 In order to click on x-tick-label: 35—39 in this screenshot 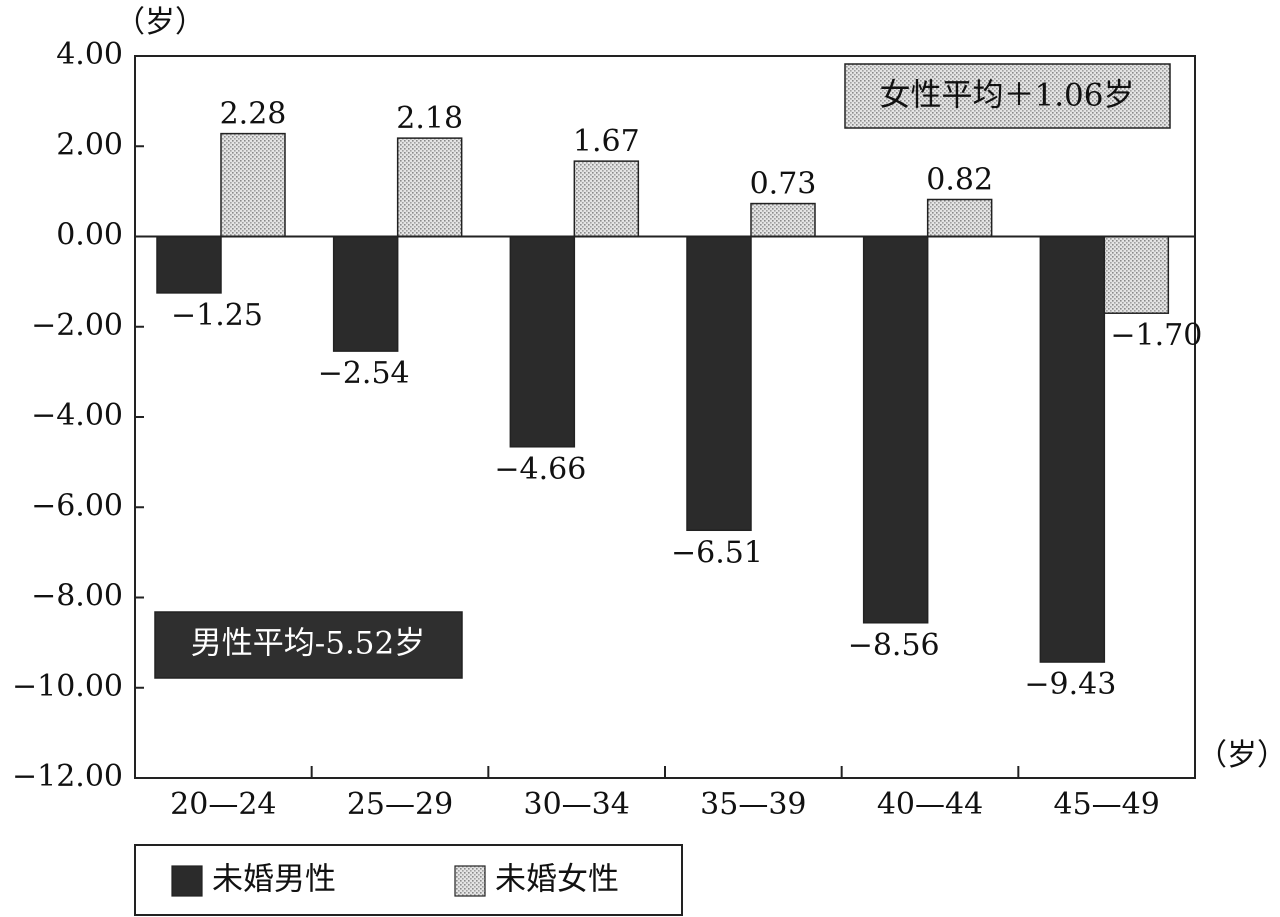, I will do `click(753, 804)`.